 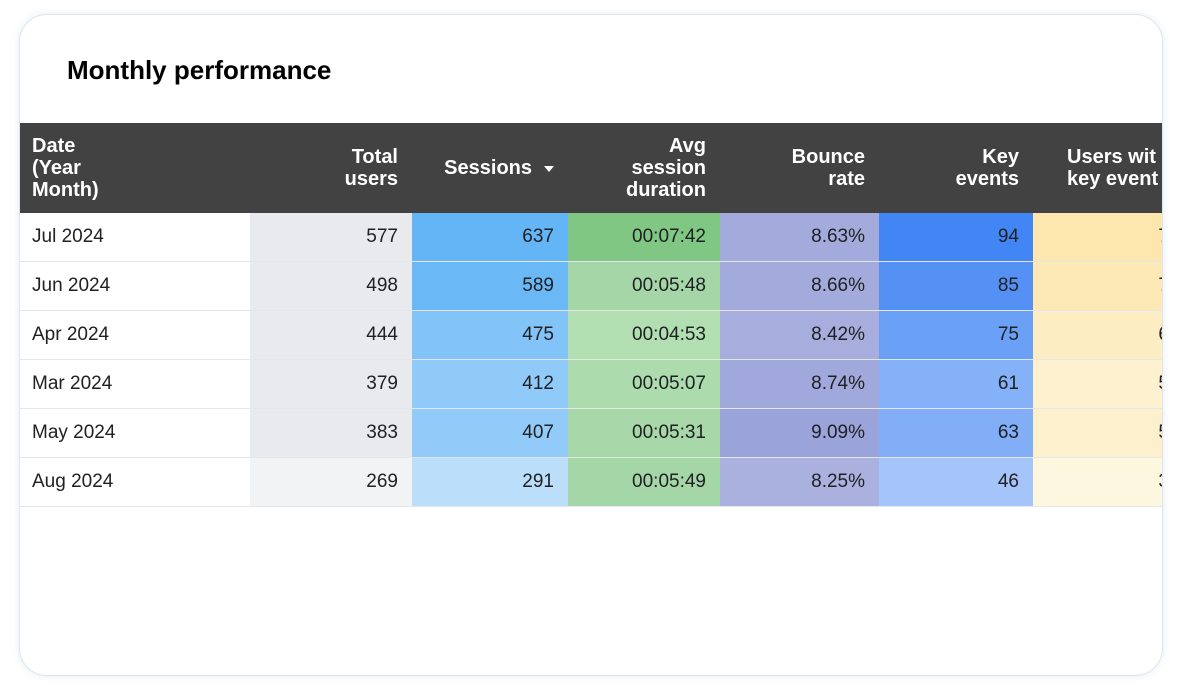 I want to click on table-cell: 8.66%, so click(x=799, y=286).